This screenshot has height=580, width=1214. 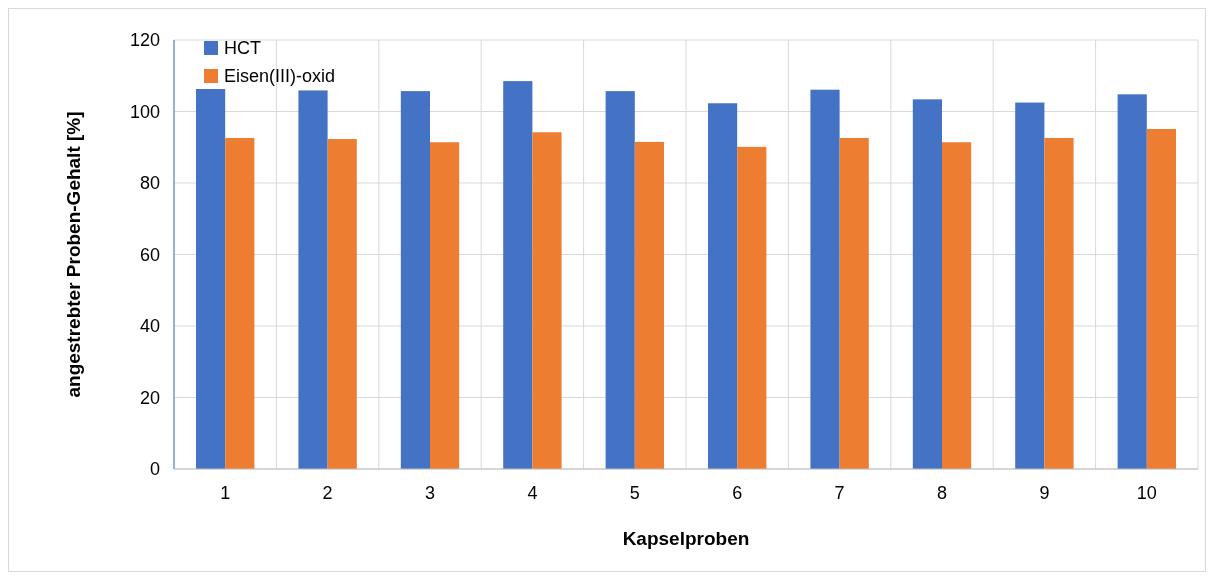 I want to click on y-tick-label: 20, so click(x=149, y=397).